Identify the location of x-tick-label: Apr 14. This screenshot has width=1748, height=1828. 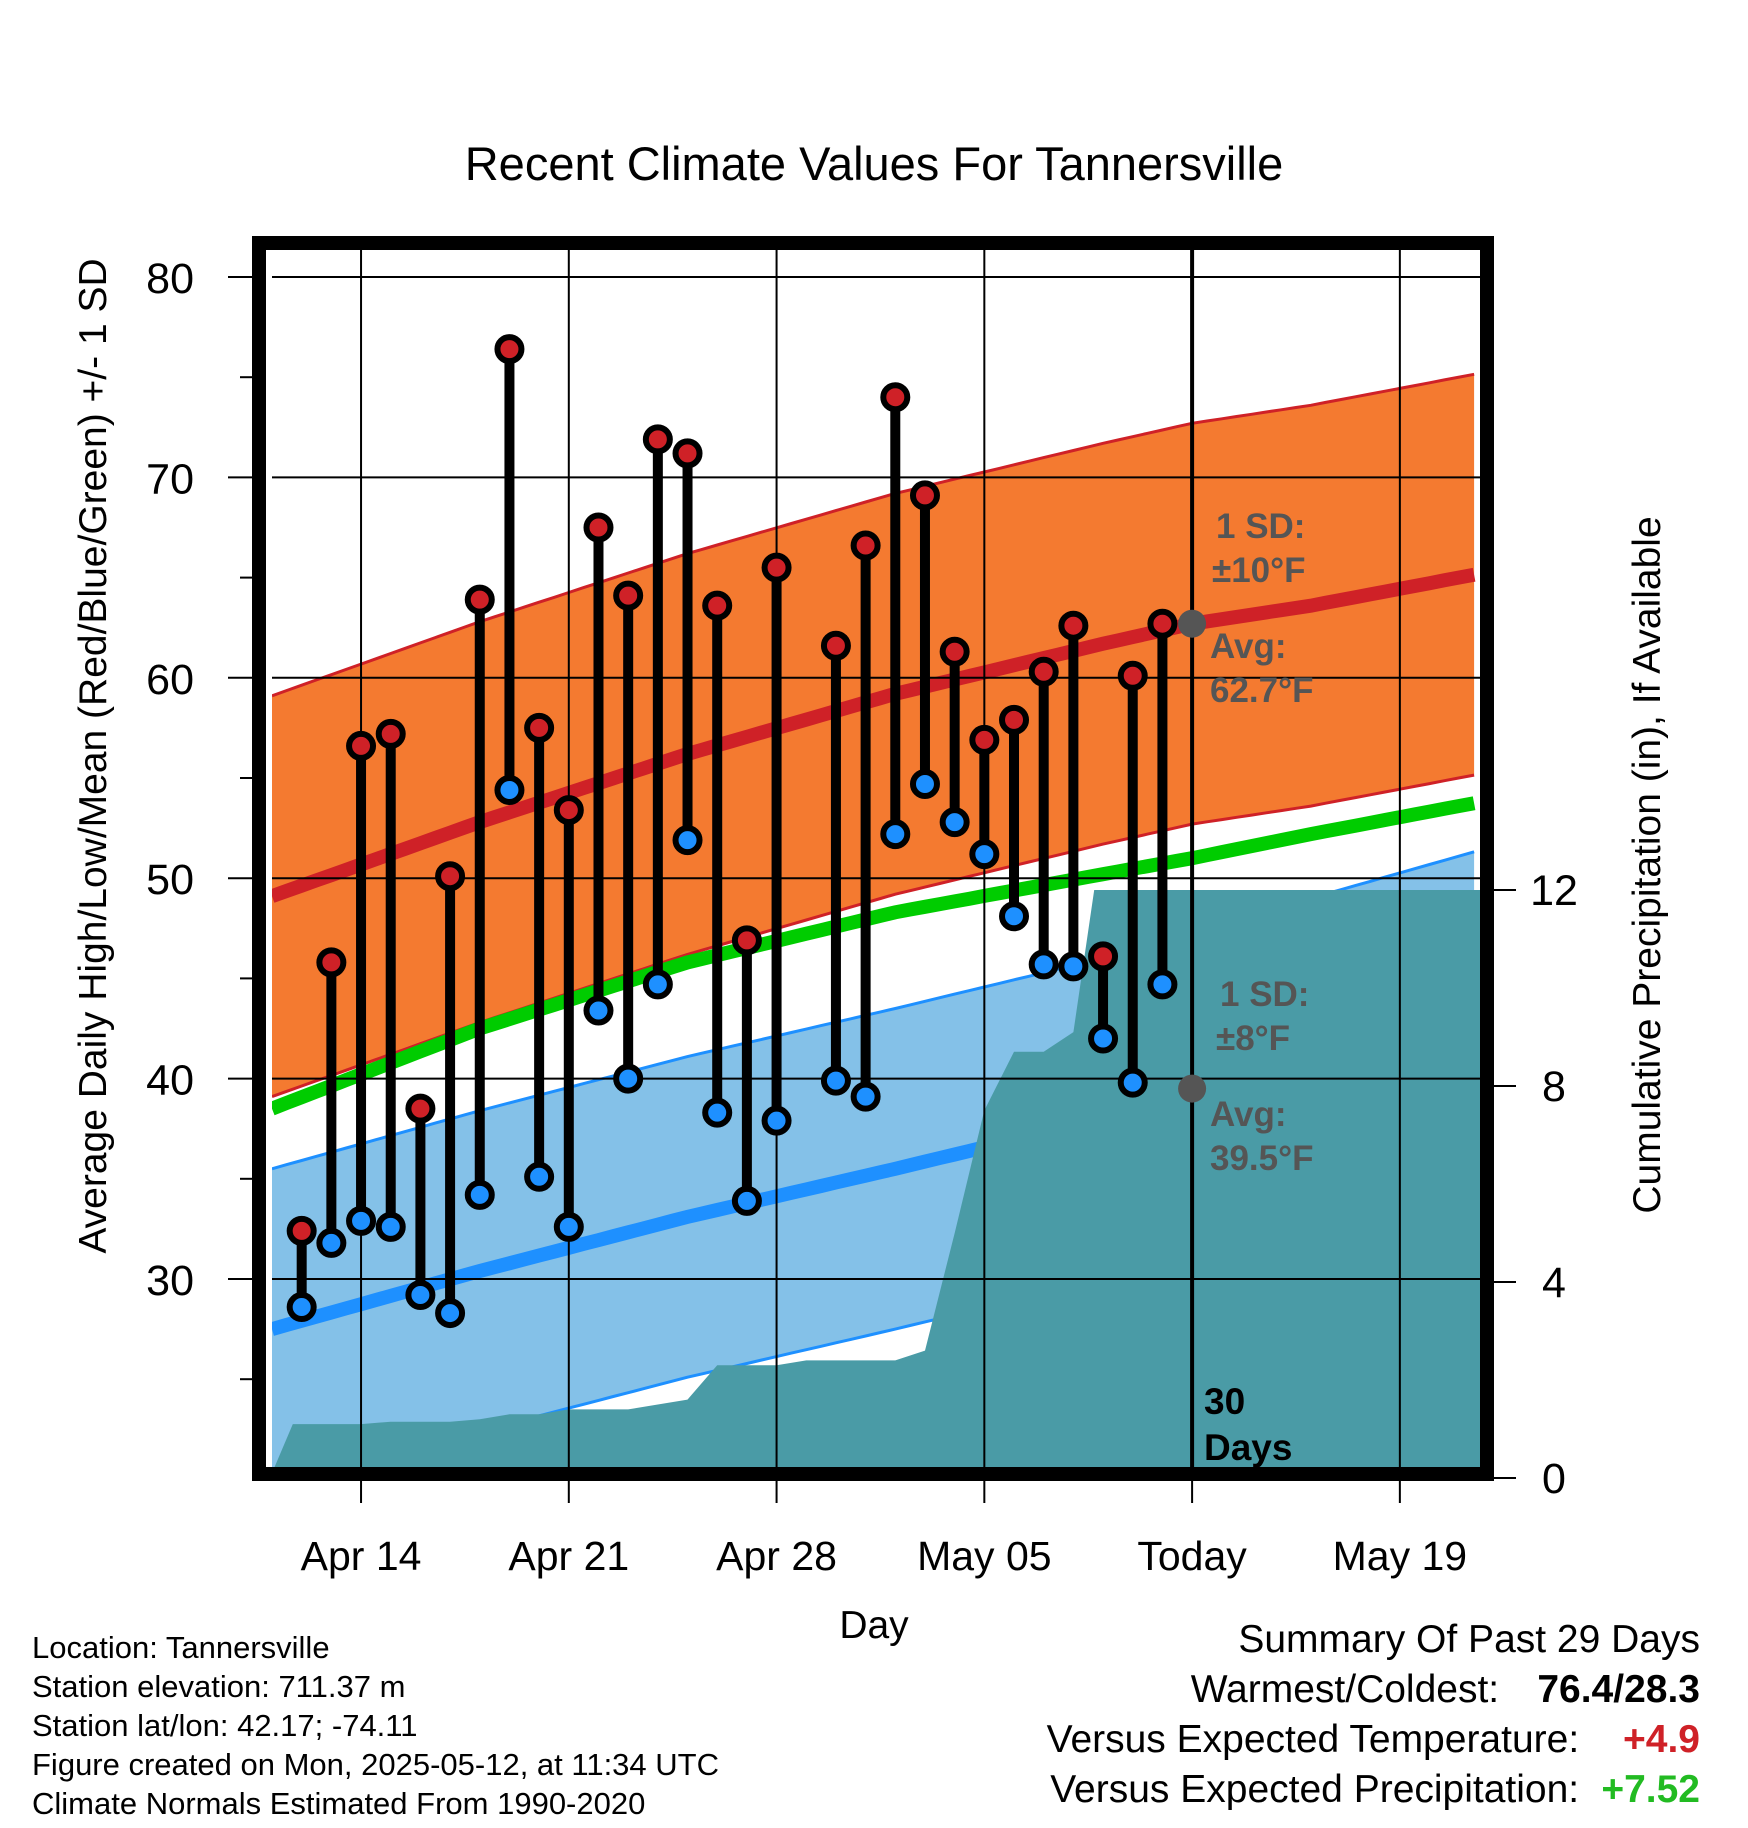
(361, 1556).